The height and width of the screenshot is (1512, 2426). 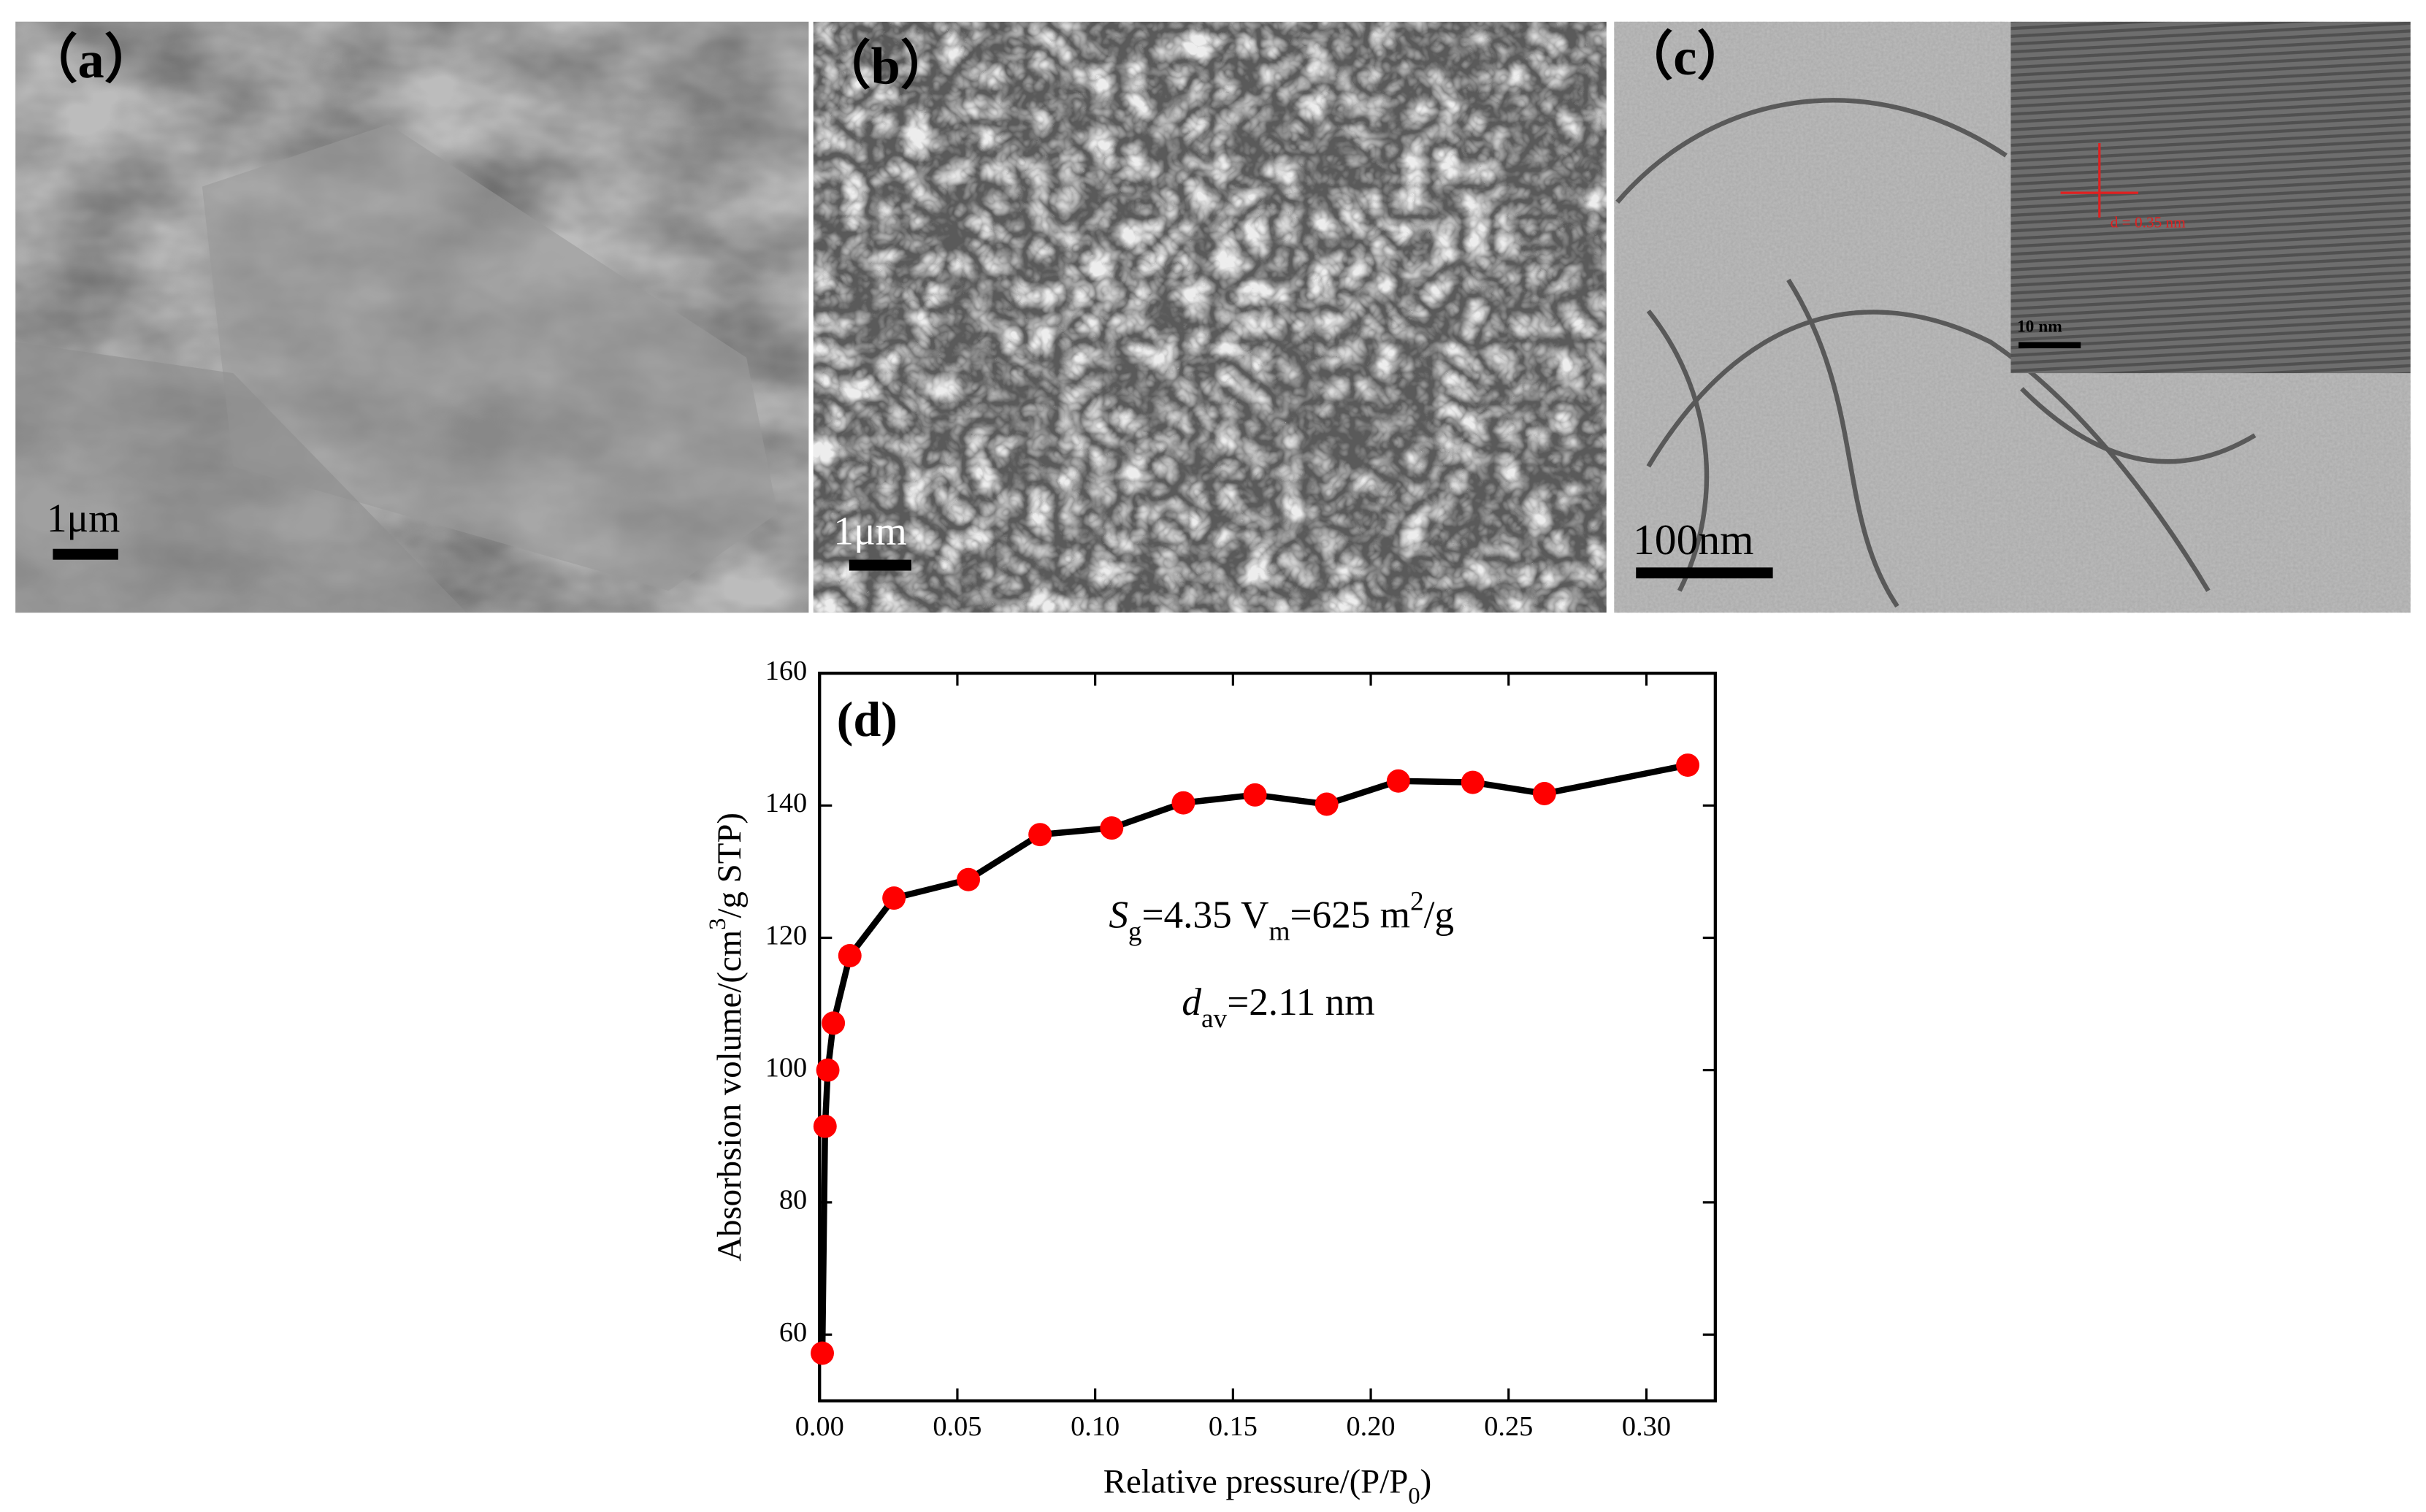 What do you see at coordinates (793, 1332) in the screenshot?
I see `y-tick-label: 60` at bounding box center [793, 1332].